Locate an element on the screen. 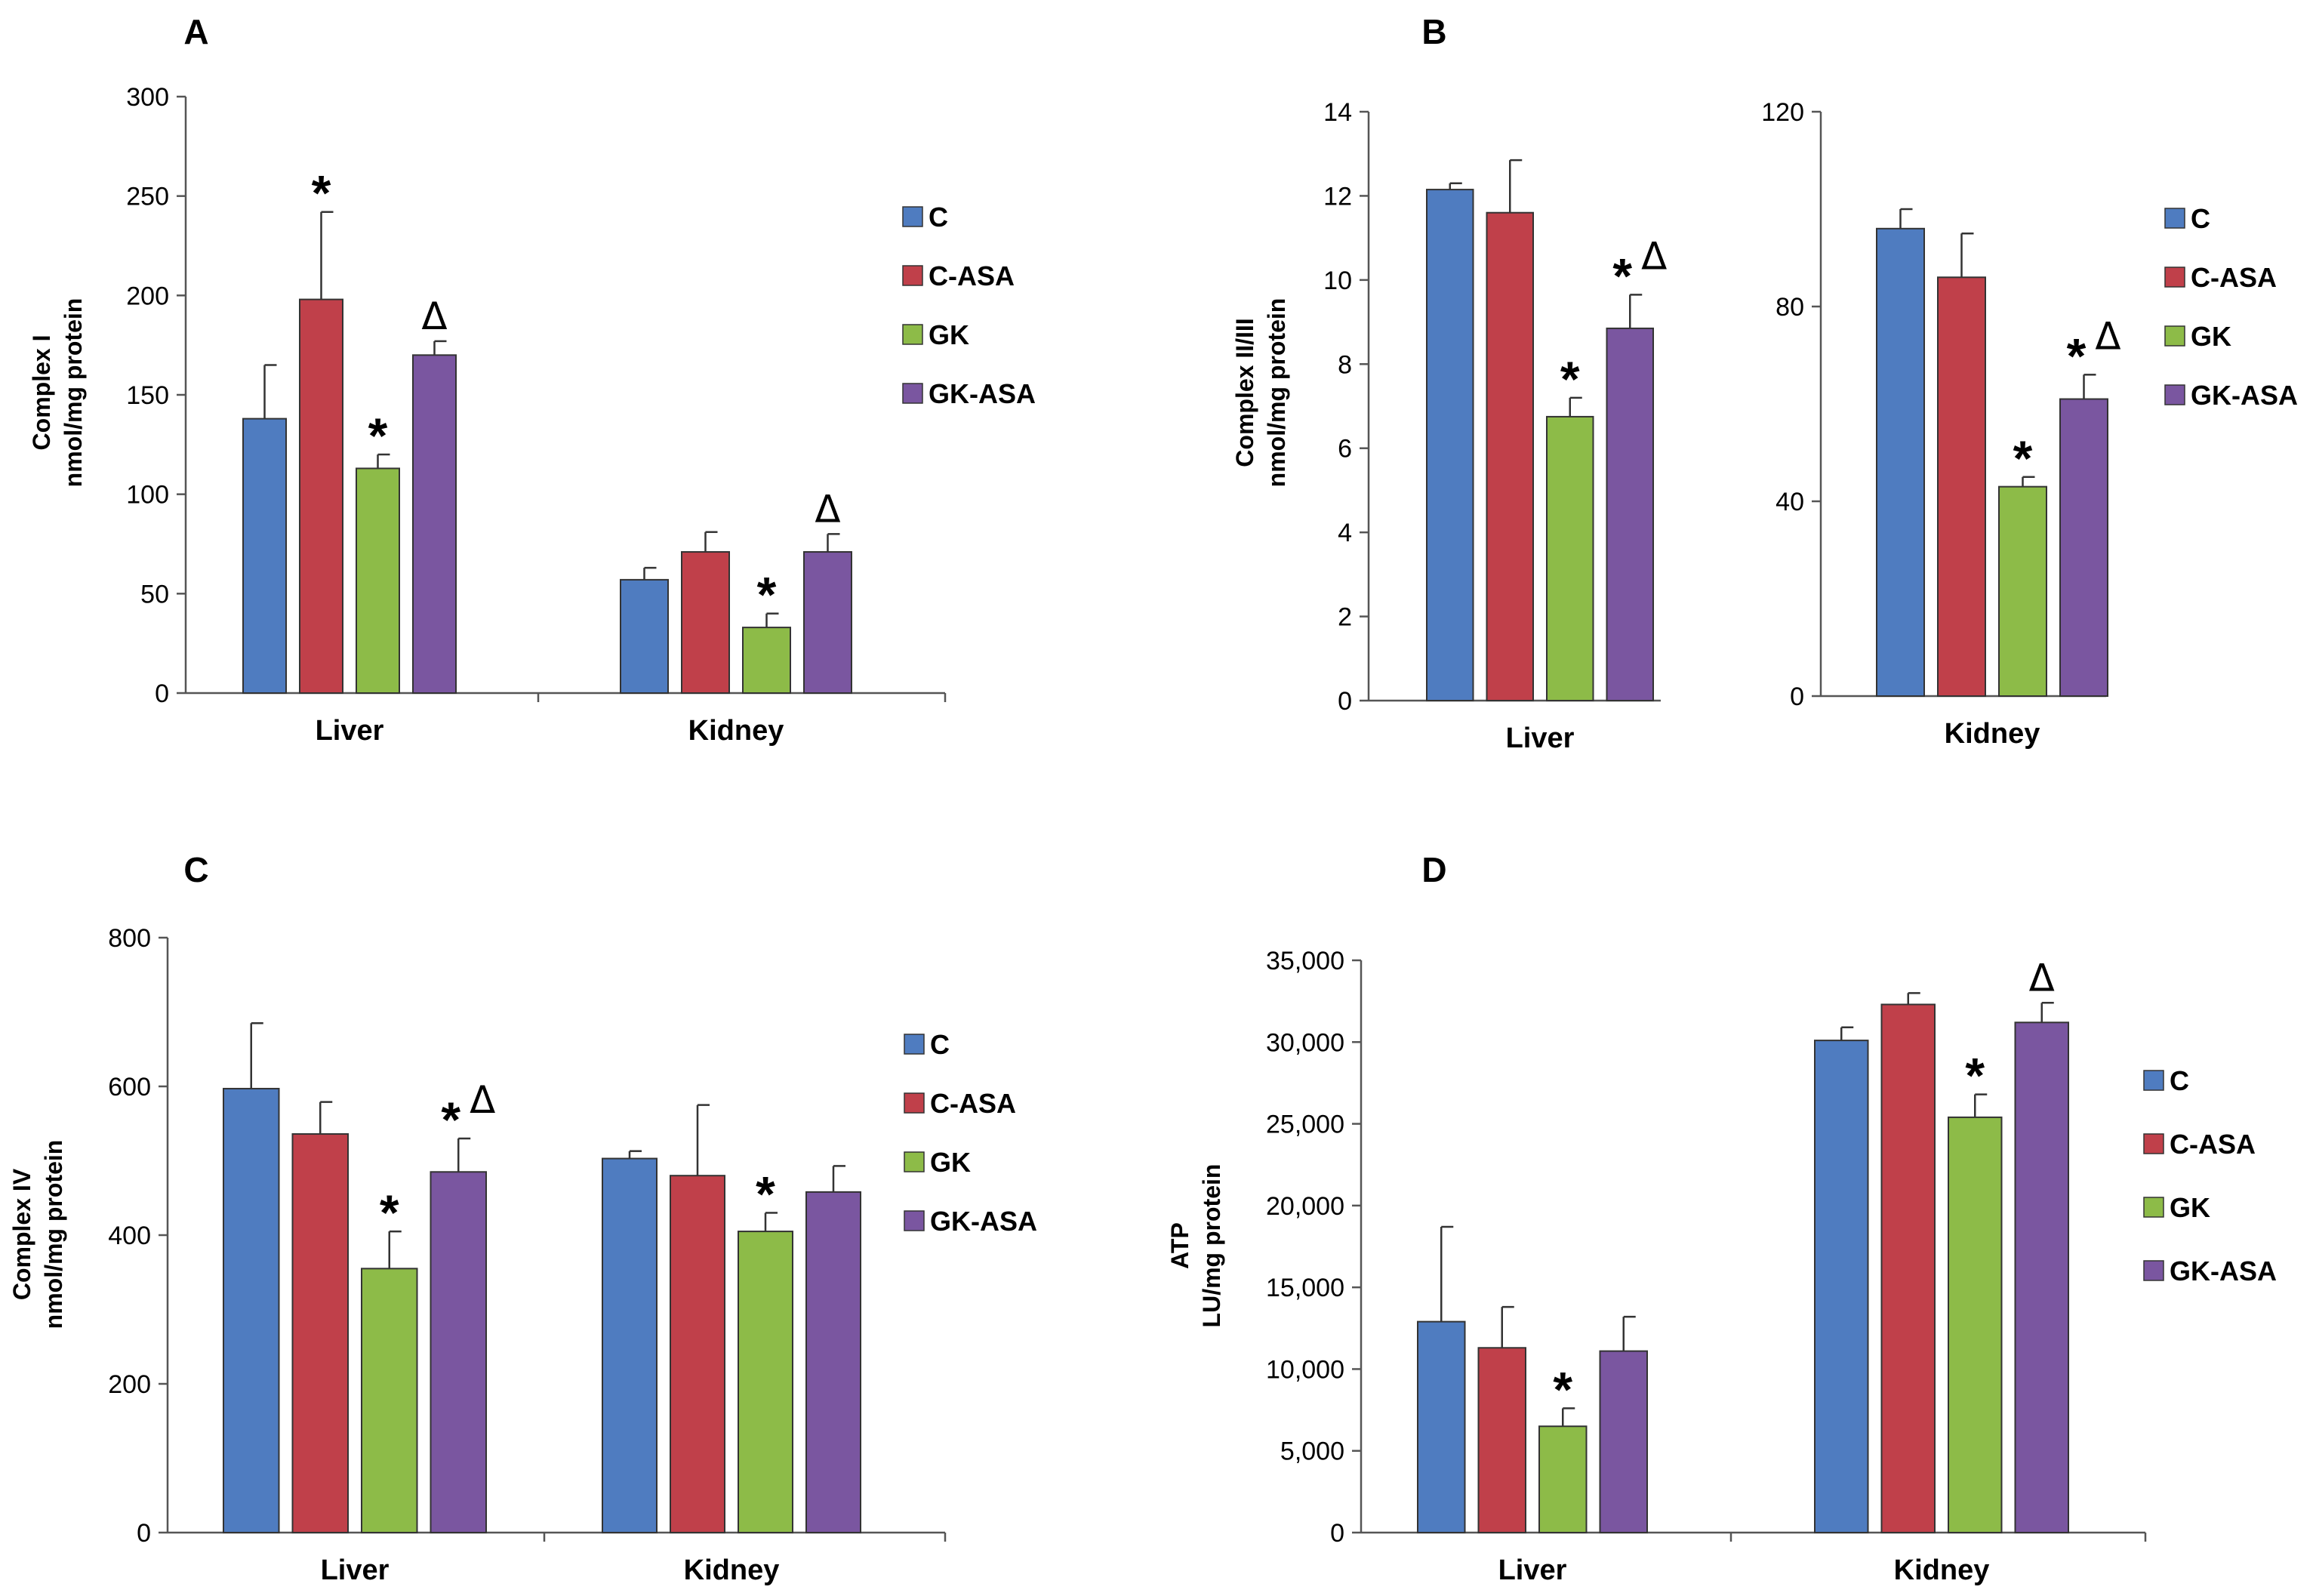  panel-label: C is located at coordinates (195, 869).